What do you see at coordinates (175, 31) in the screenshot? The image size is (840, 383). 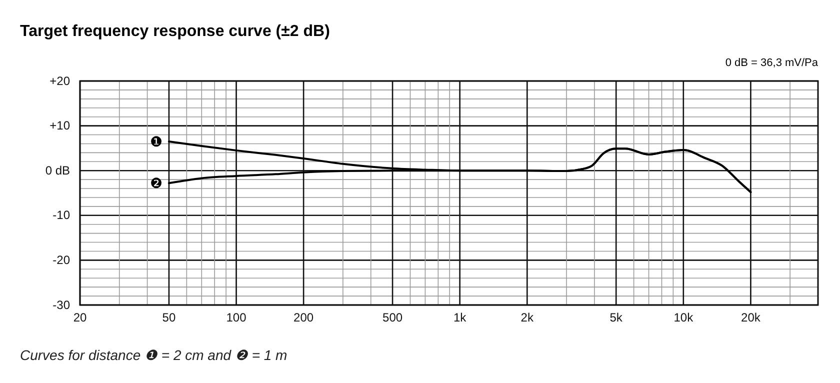 I see `chart-title: Target frequency response curve (±2 dB)` at bounding box center [175, 31].